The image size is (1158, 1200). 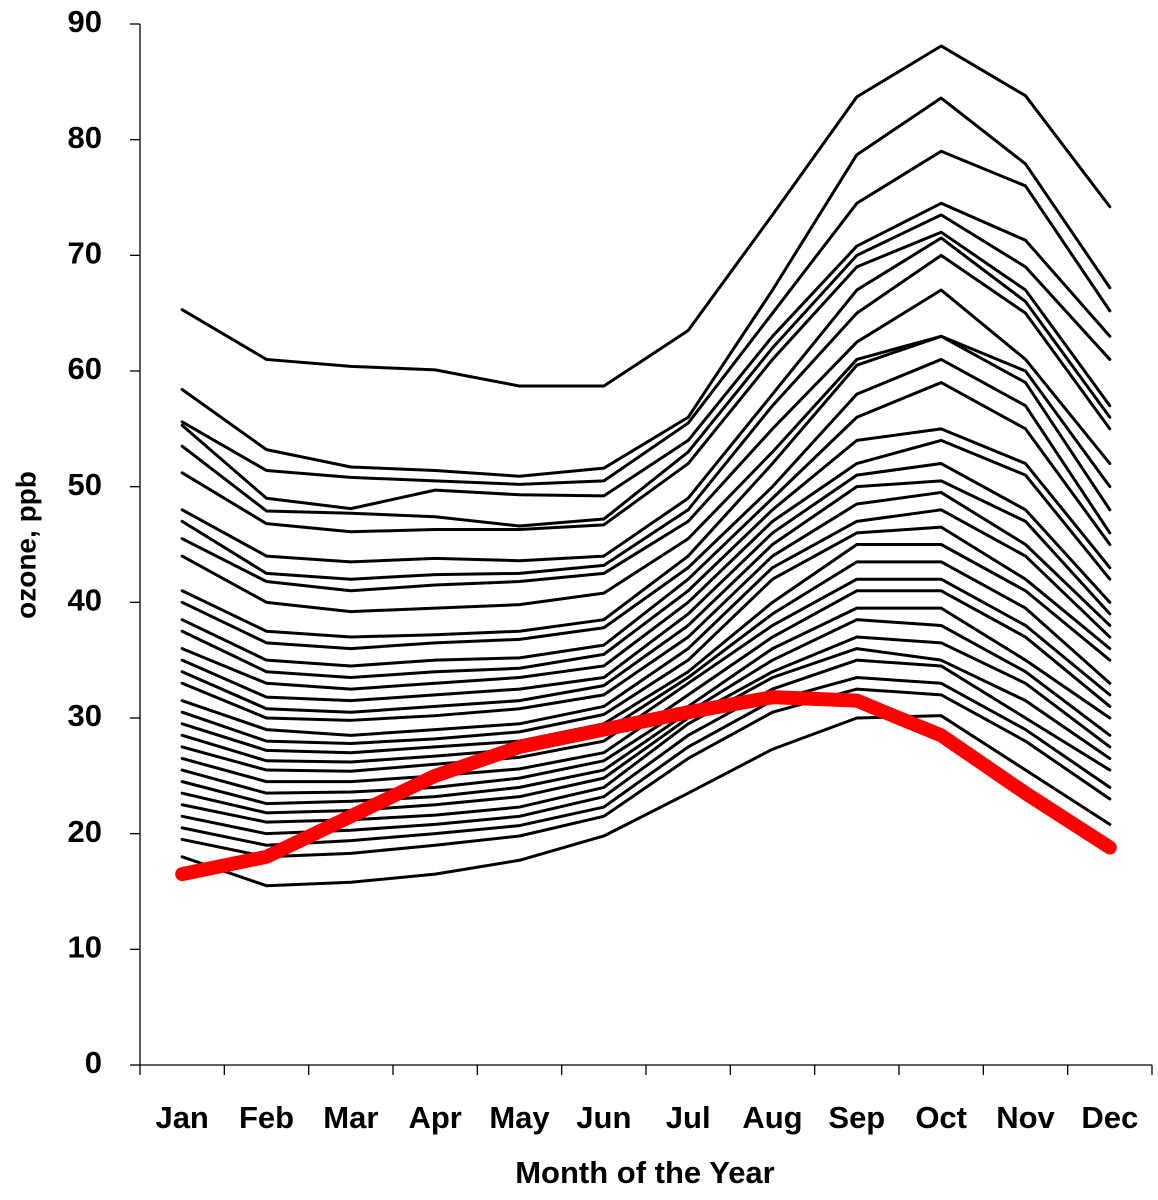 What do you see at coordinates (85, 600) in the screenshot?
I see `y-tick-label: 40` at bounding box center [85, 600].